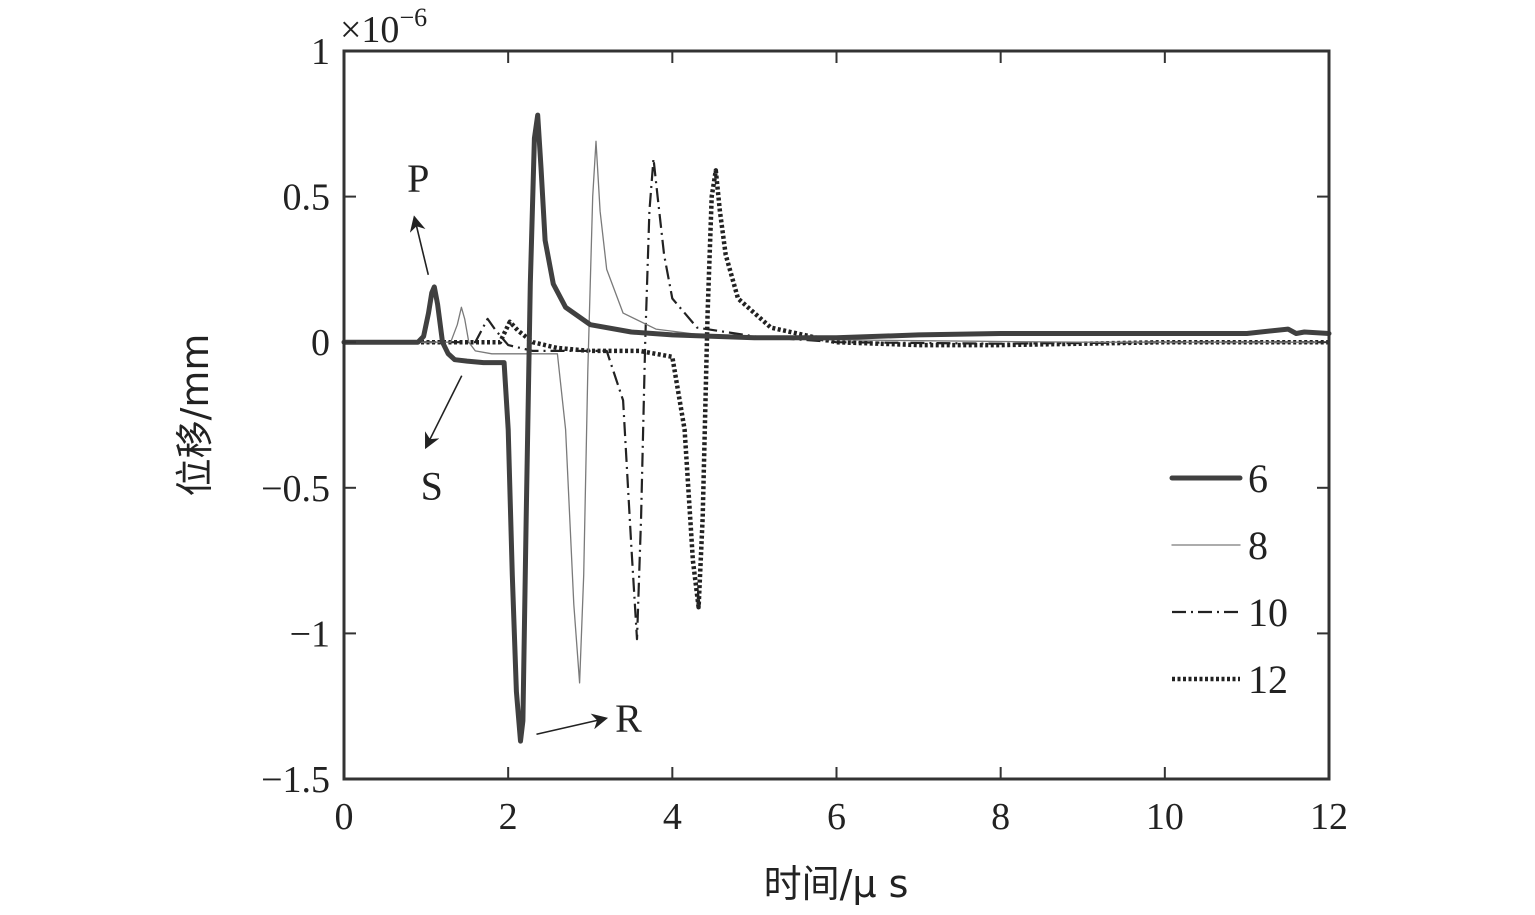 The height and width of the screenshot is (915, 1535). Describe the element at coordinates (572, 724) in the screenshot. I see `r-wave-arrow` at that location.